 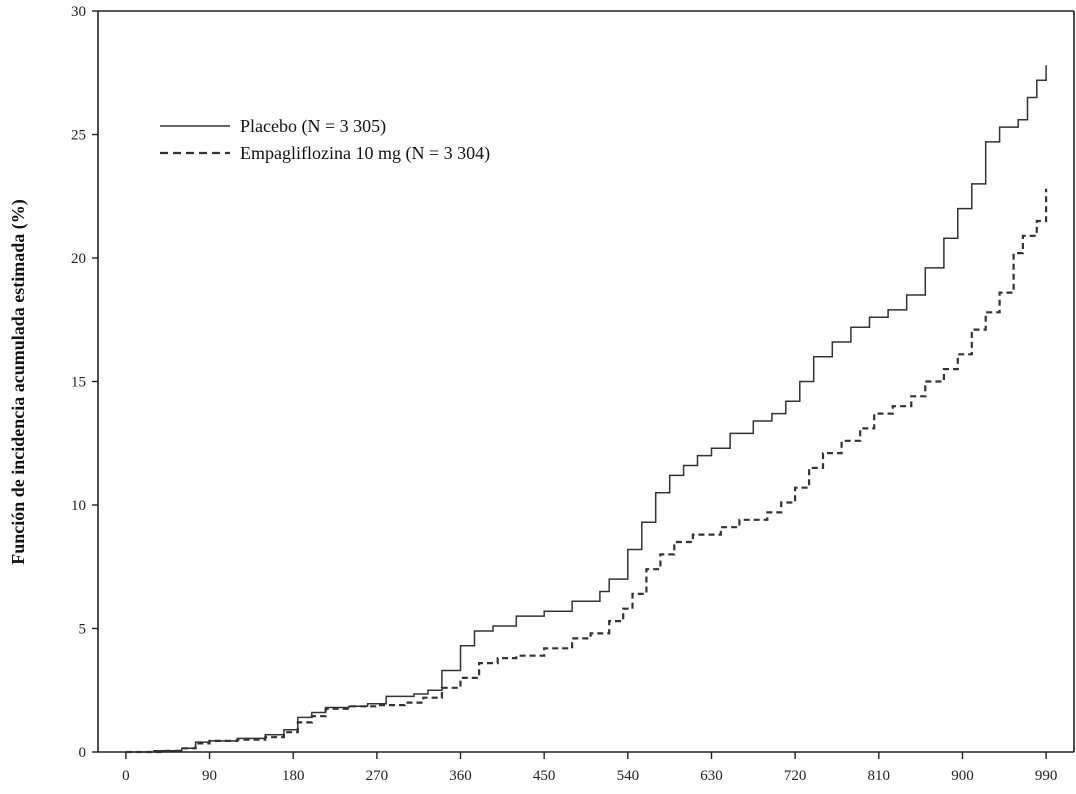 What do you see at coordinates (1046, 776) in the screenshot?
I see `x-tick-label: 990` at bounding box center [1046, 776].